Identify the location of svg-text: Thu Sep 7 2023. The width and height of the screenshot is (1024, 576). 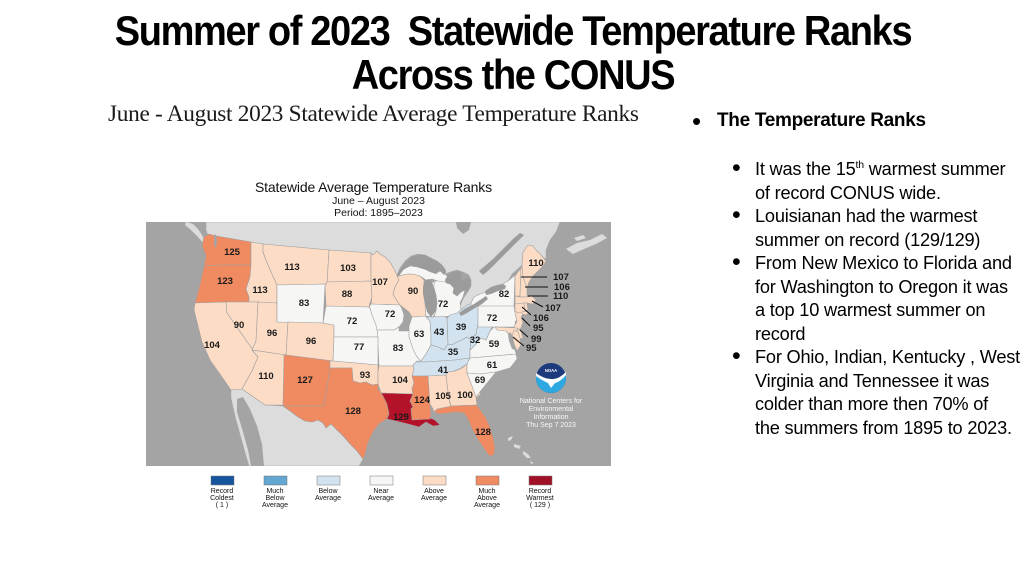
(551, 425).